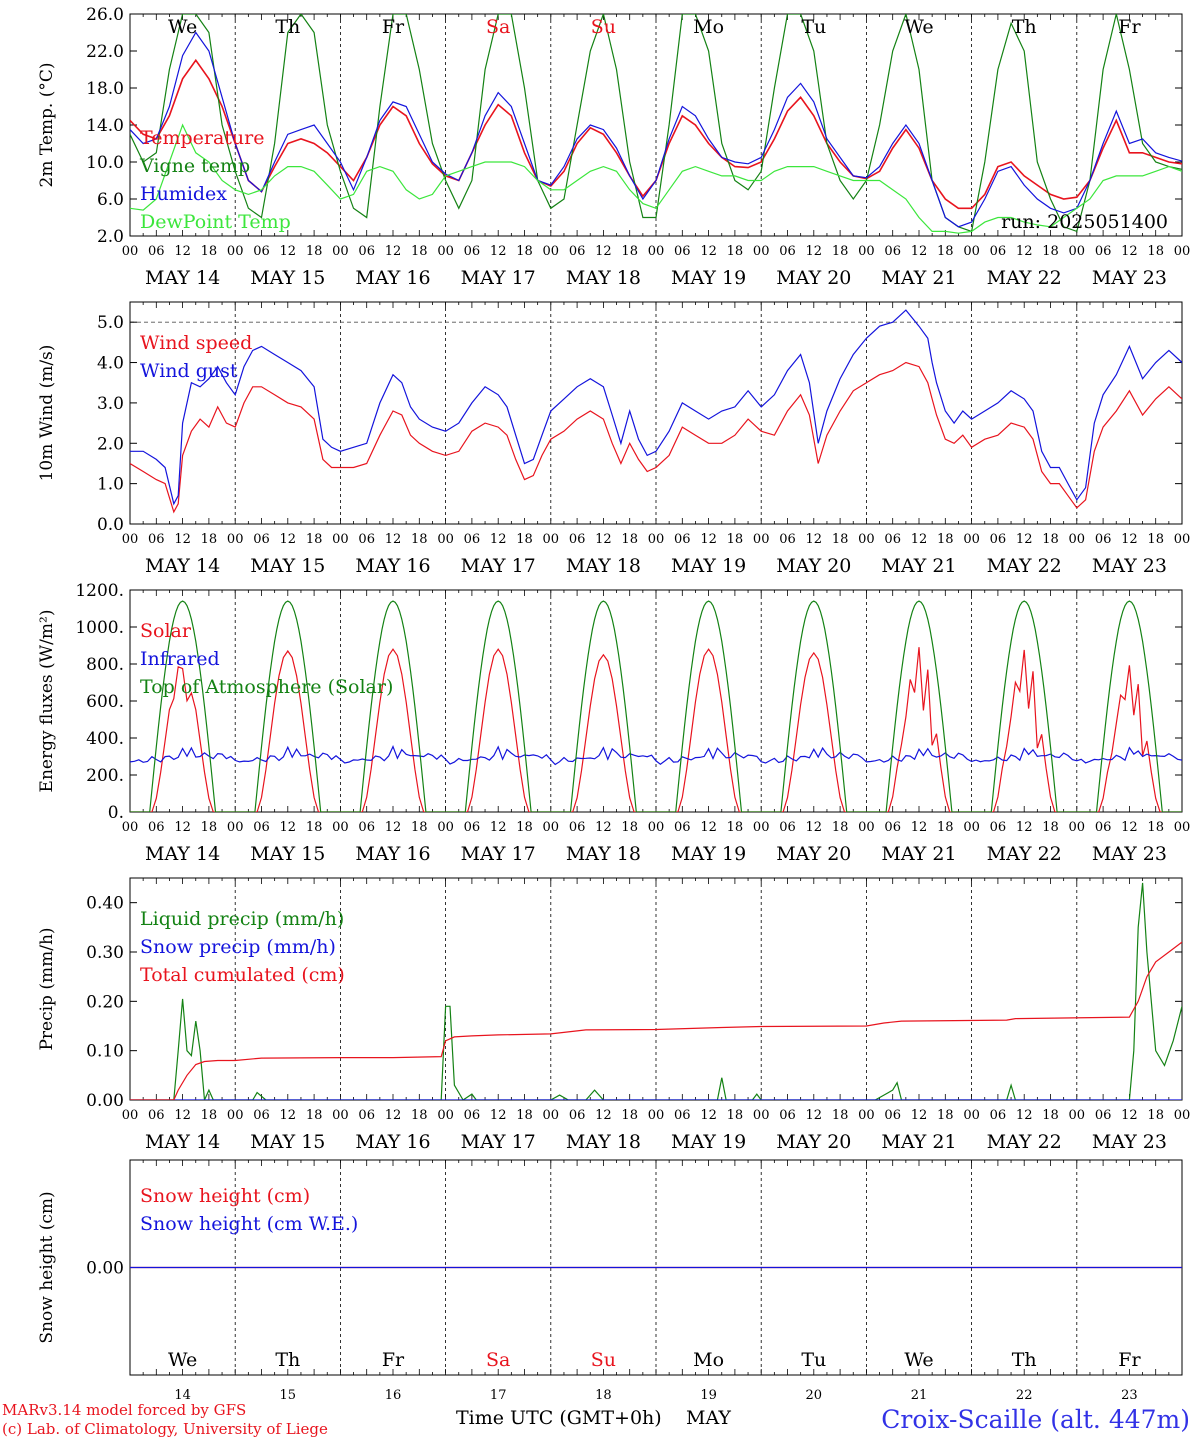 This screenshot has width=1194, height=1440. I want to click on day-number-label: 23, so click(1129, 1395).